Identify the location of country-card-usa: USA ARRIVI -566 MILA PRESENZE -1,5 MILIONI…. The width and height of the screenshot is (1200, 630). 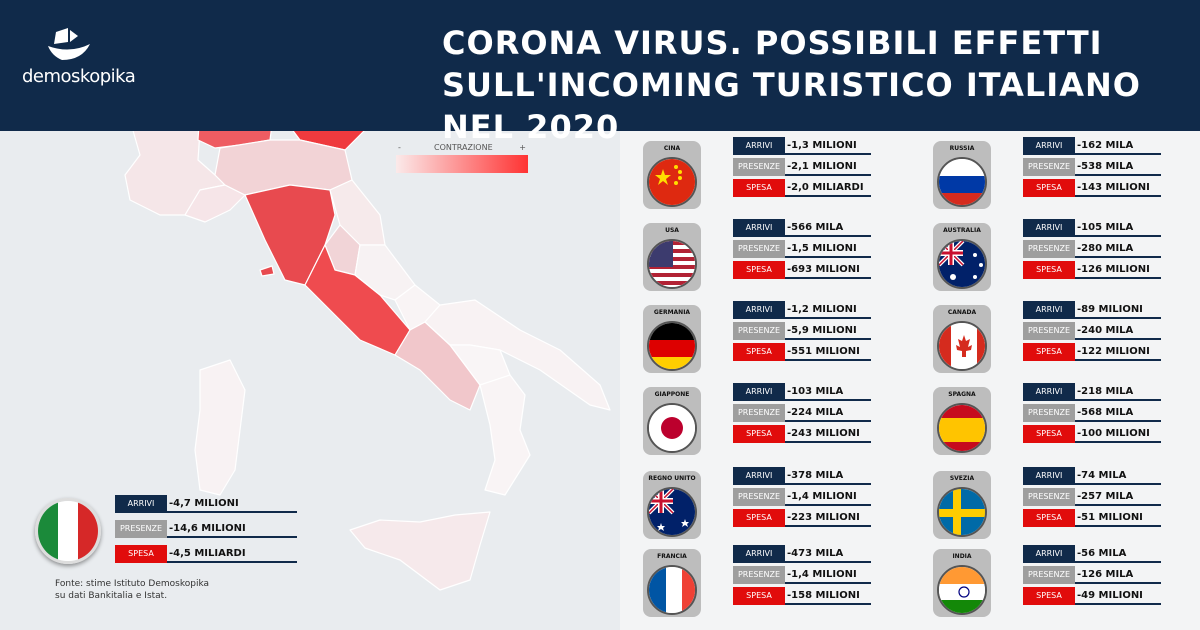
(765, 255).